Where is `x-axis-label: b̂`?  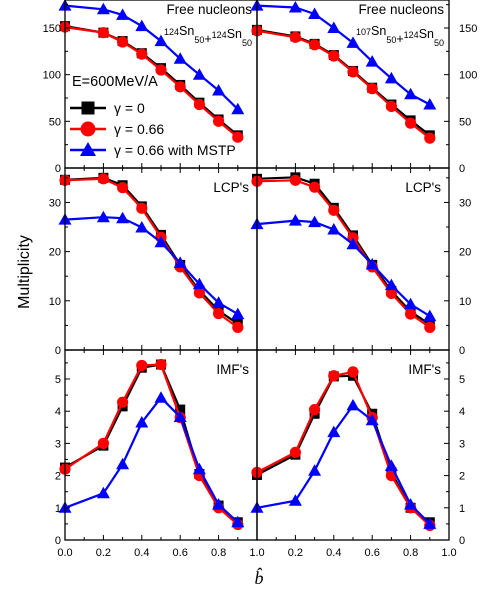 x-axis-label: b̂ is located at coordinates (259, 577).